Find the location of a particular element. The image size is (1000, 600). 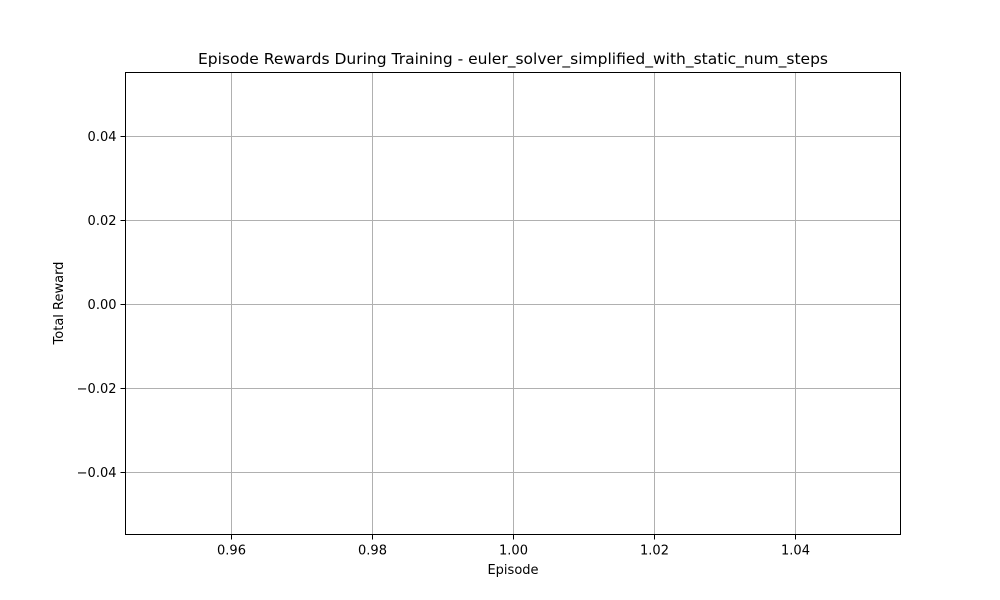

y-tick-label: 0.00 is located at coordinates (102, 305).